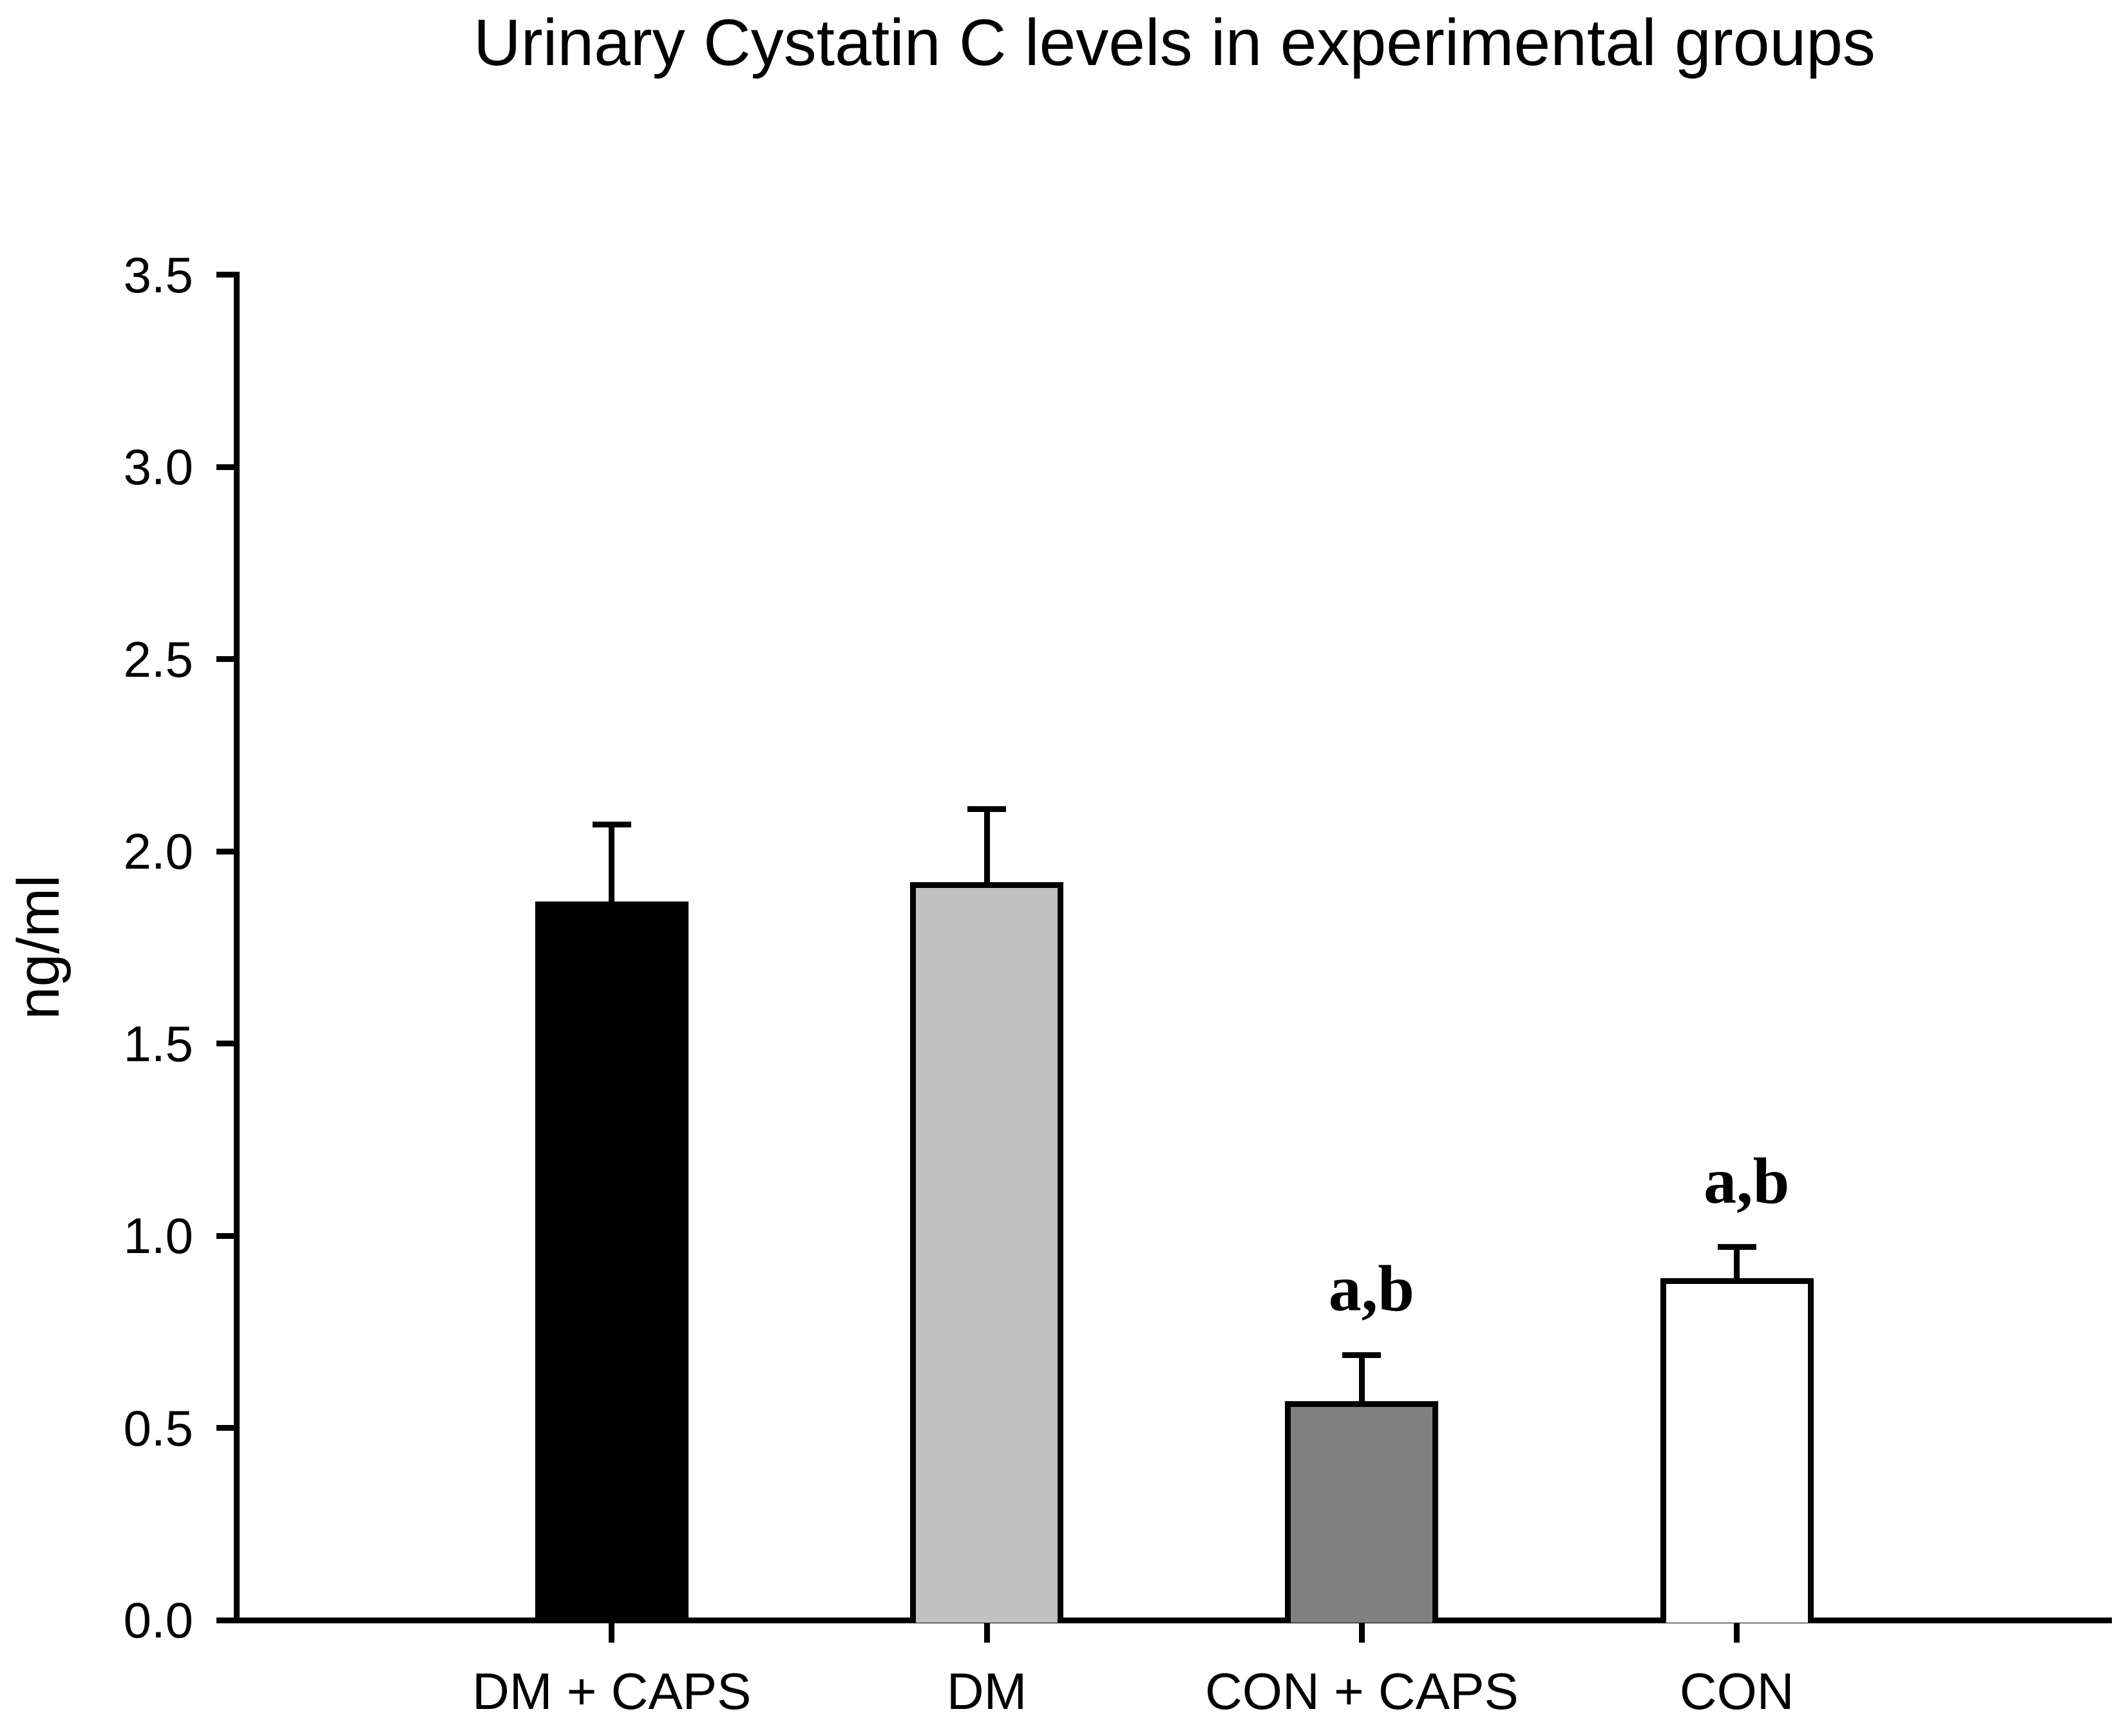 The width and height of the screenshot is (2128, 1736). Describe the element at coordinates (158, 274) in the screenshot. I see `y-tick-label: 3.5` at that location.